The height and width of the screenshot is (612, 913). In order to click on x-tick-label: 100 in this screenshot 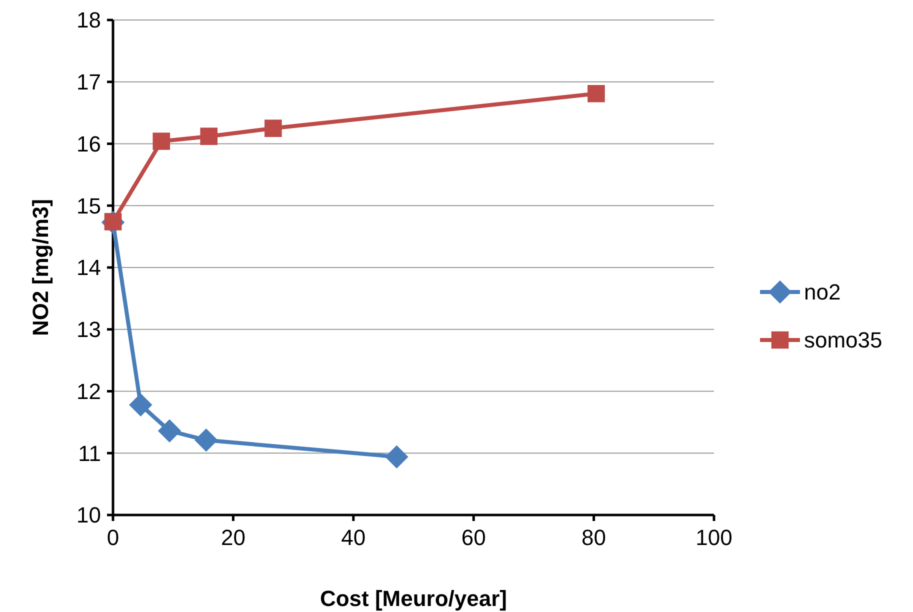, I will do `click(714, 537)`.